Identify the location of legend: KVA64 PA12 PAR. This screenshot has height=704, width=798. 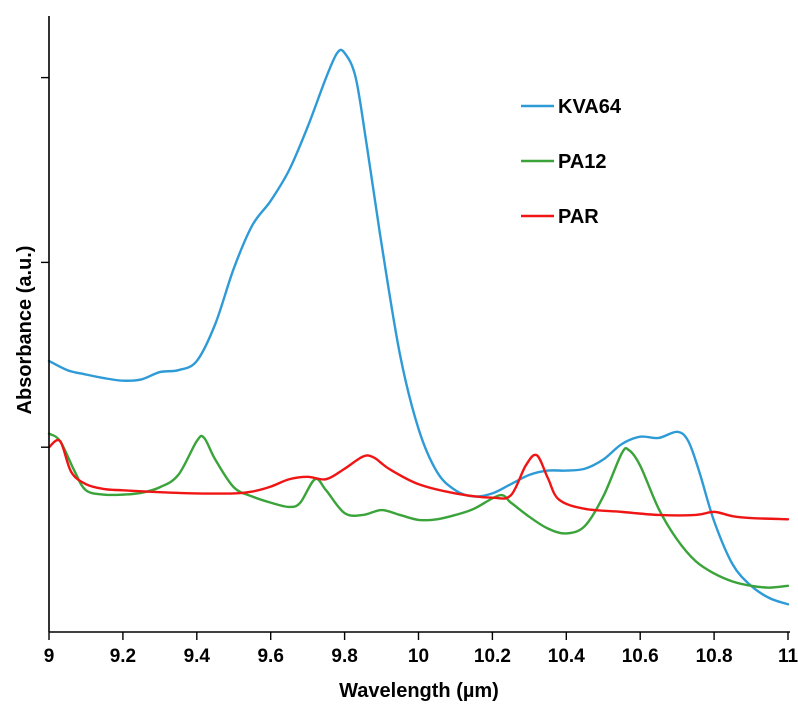
(571, 162).